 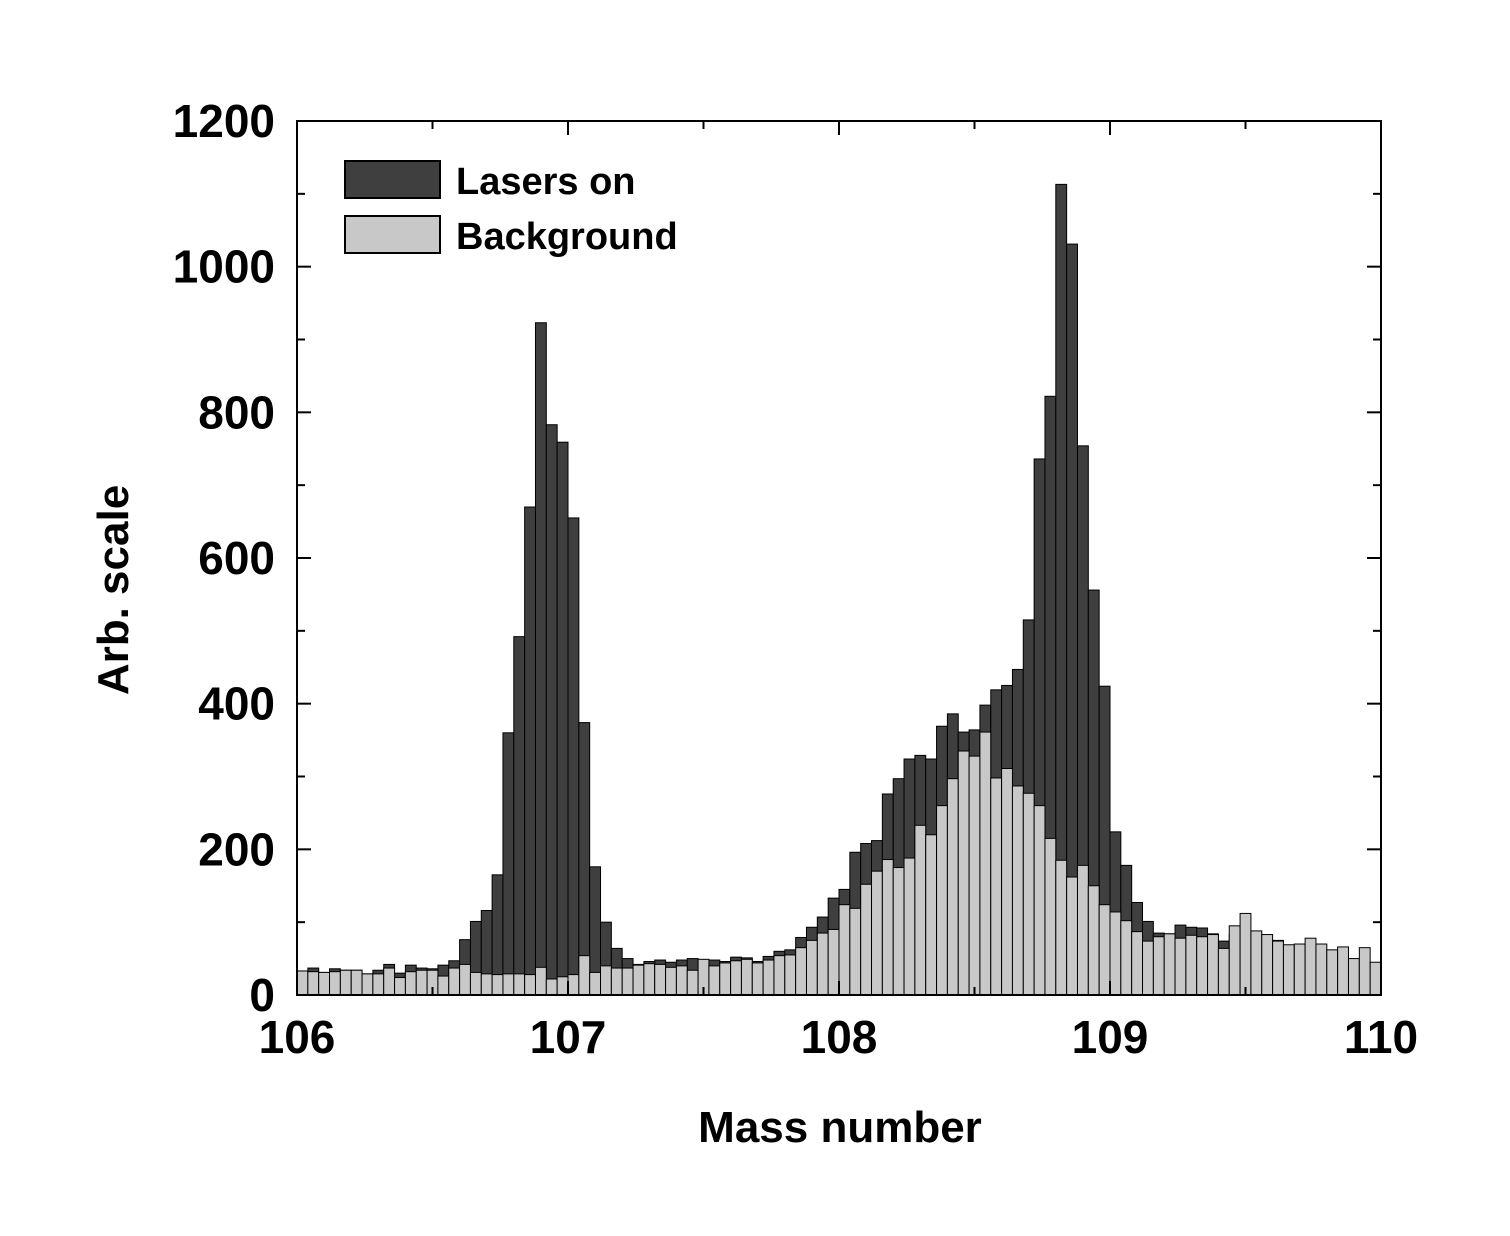 I want to click on y-tick-label: 1200, so click(x=224, y=121).